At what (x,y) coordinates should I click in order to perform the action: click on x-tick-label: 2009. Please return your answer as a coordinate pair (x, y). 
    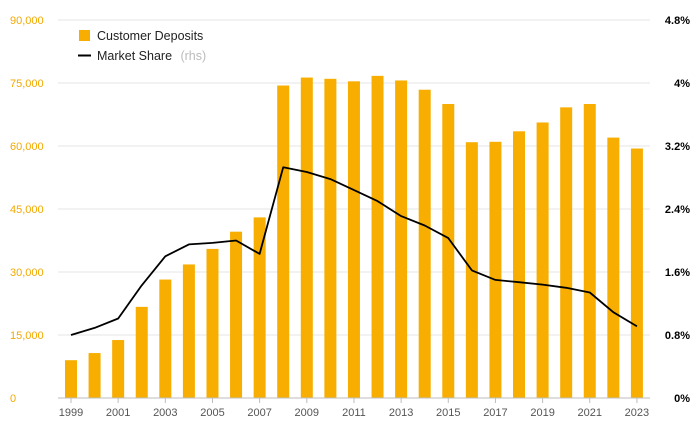
    Looking at the image, I should click on (307, 413).